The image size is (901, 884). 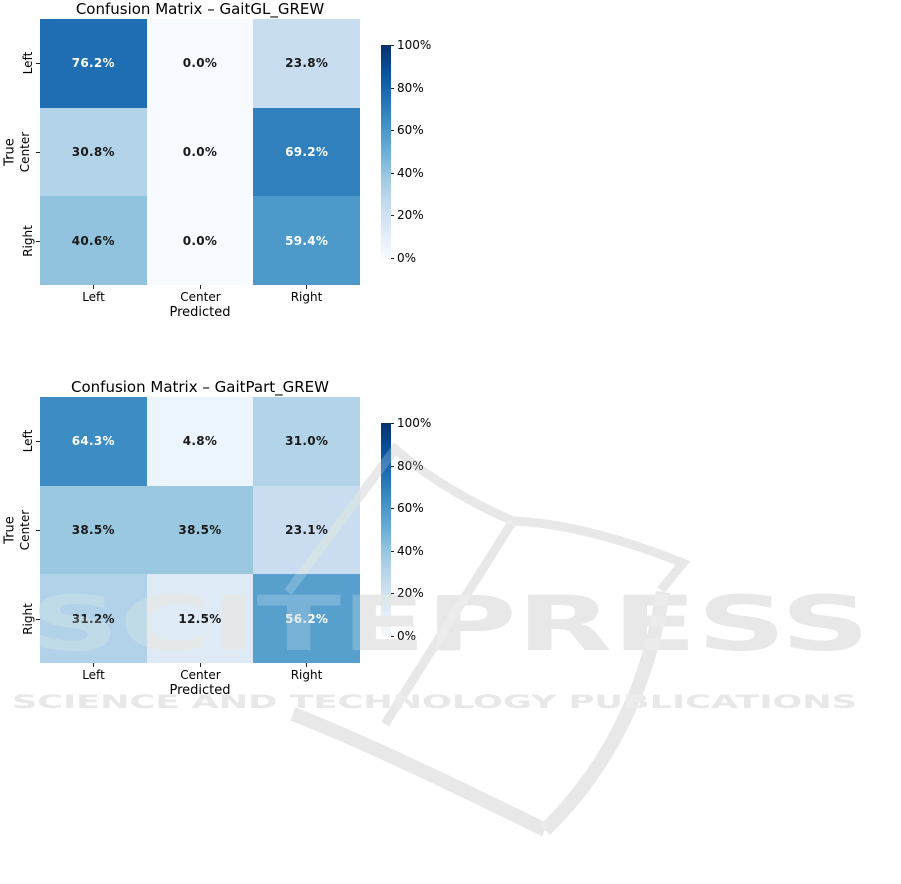 I want to click on heatmap-cell: 69.2%, so click(x=306, y=152).